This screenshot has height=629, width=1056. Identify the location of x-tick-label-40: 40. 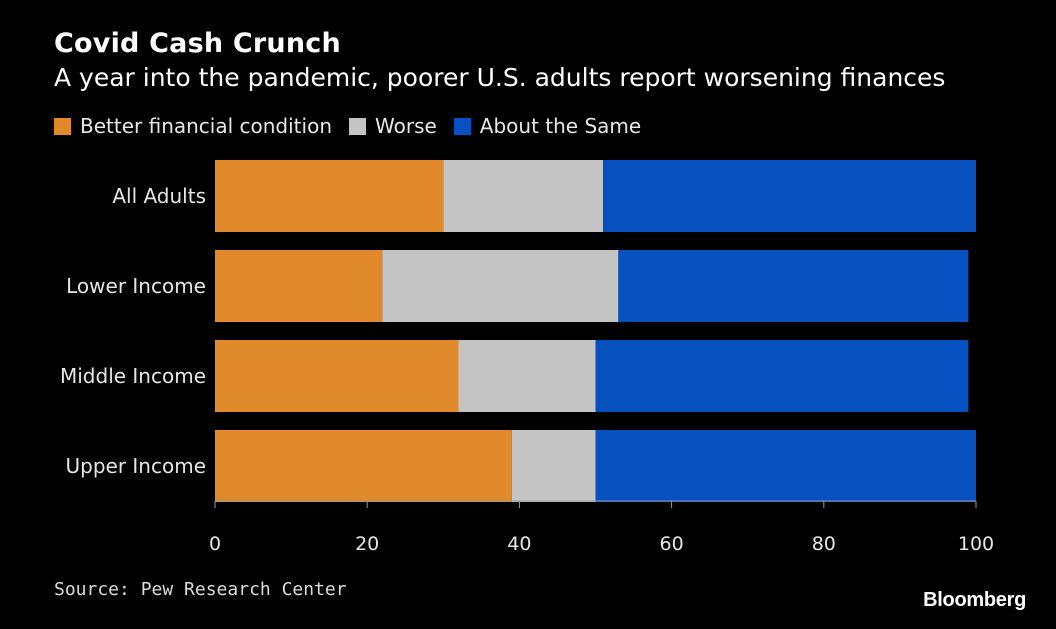
(519, 544).